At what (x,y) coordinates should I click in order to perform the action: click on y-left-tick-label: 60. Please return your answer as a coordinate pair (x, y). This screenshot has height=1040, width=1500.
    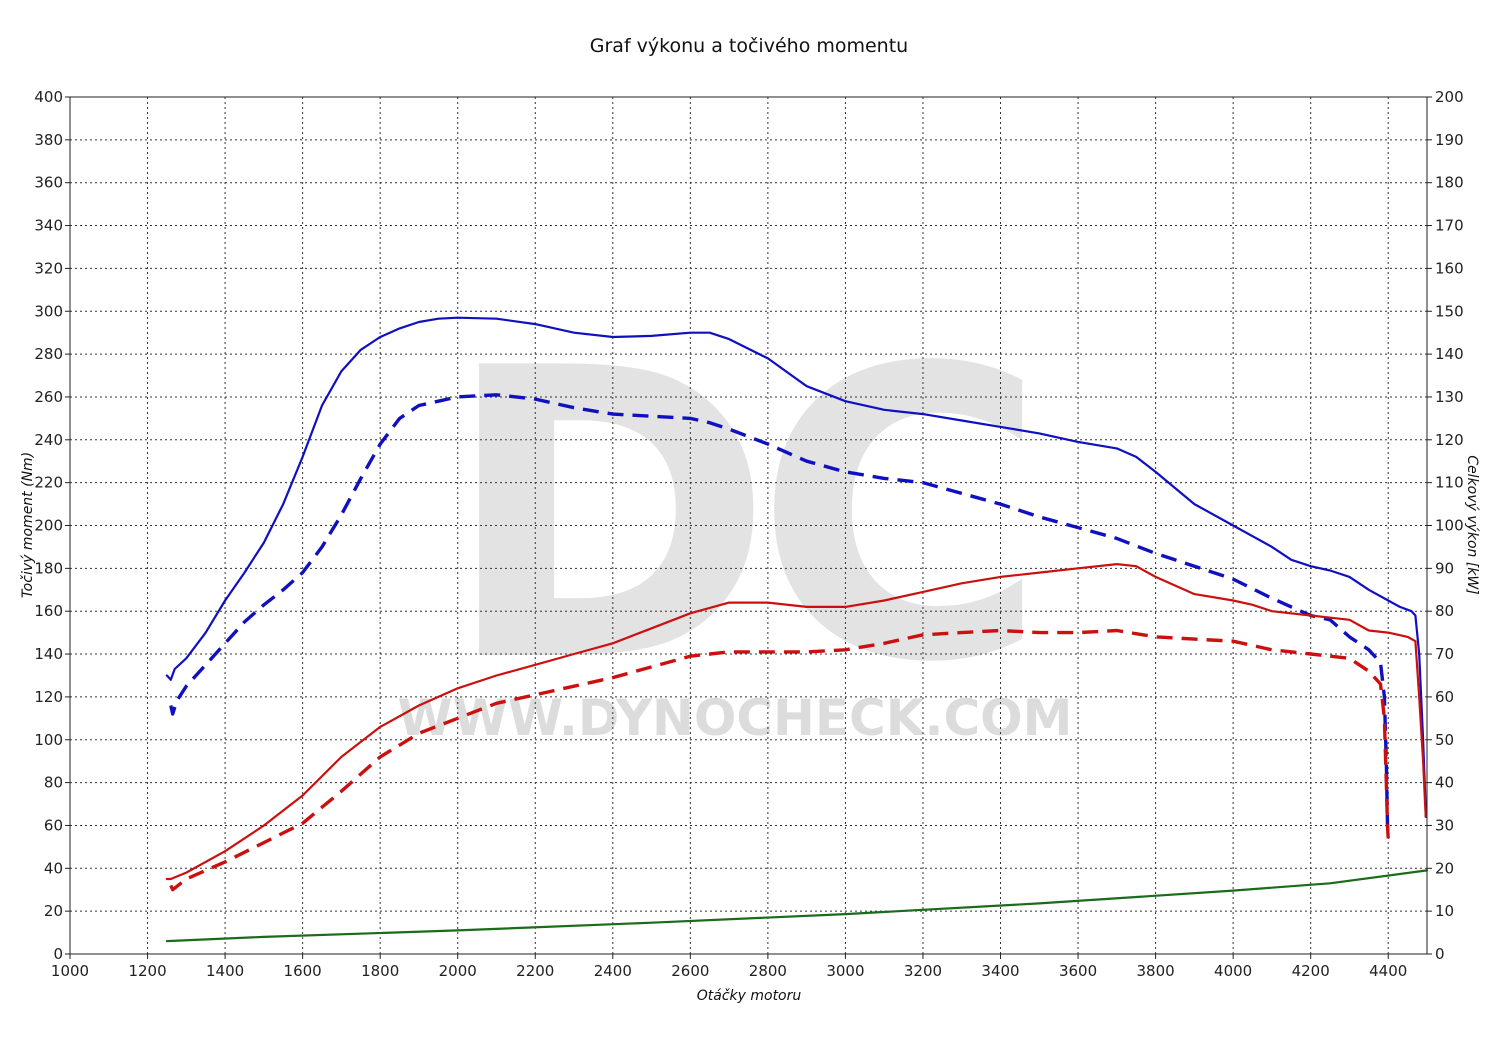
    Looking at the image, I should click on (53, 825).